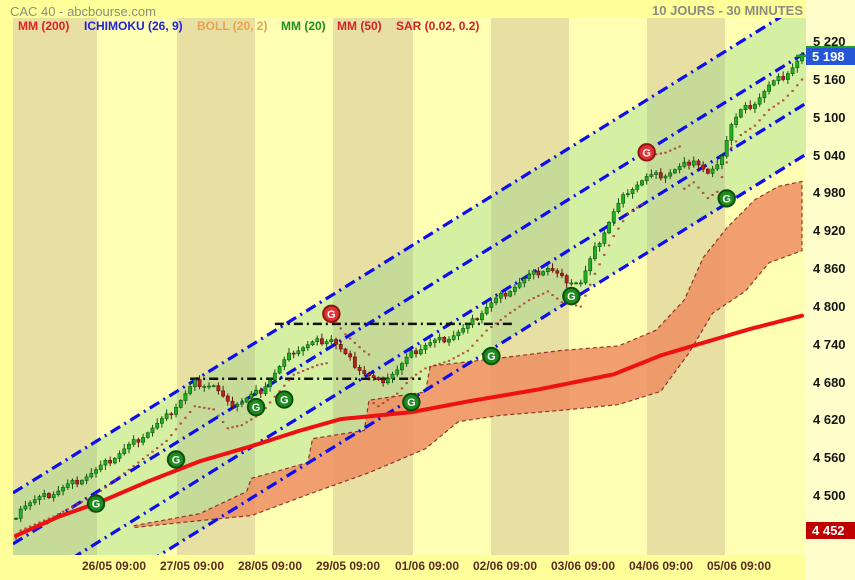 This screenshot has width=855, height=580. What do you see at coordinates (348, 566) in the screenshot?
I see `x-axis-tick-label: 29/05 09:00` at bounding box center [348, 566].